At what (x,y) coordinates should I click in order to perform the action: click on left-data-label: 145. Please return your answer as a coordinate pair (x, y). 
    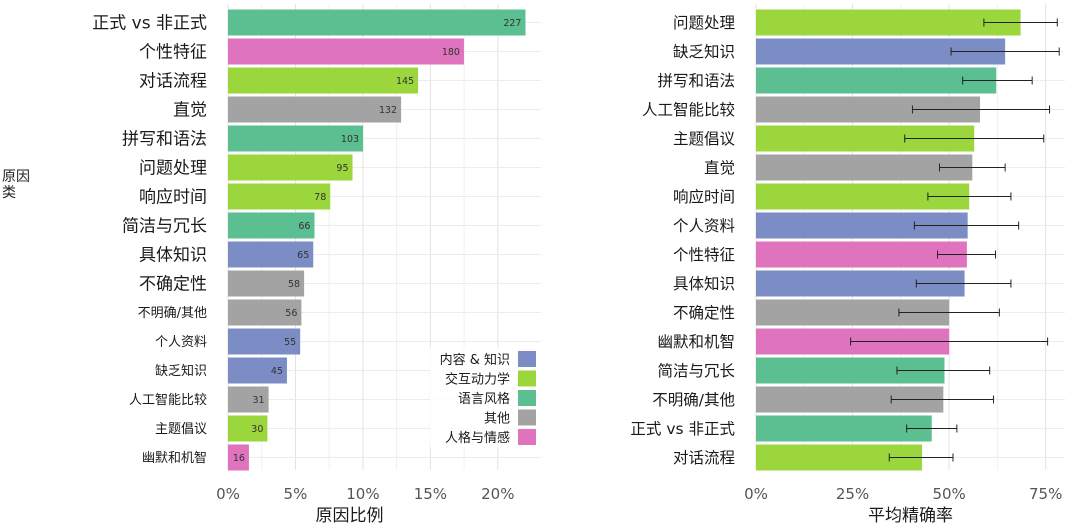
    Looking at the image, I should click on (405, 81).